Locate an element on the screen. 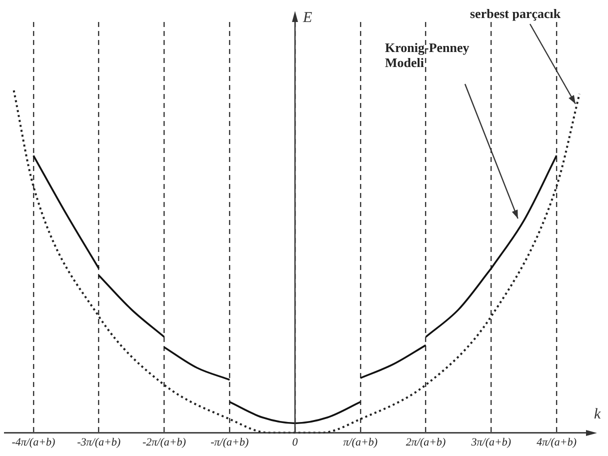 This screenshot has width=608, height=456. x-tick-label: -π/(a+b) is located at coordinates (229, 442).